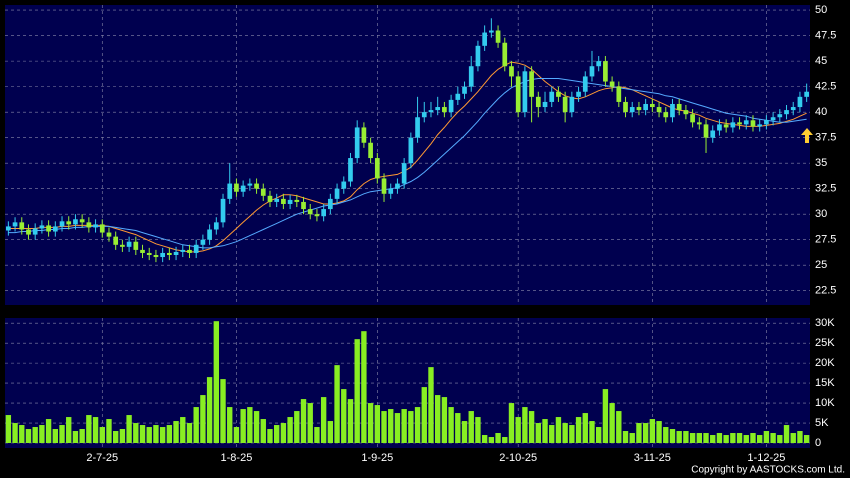 Image resolution: width=850 pixels, height=478 pixels. I want to click on x-tick-label: 1-12-25, so click(766, 458).